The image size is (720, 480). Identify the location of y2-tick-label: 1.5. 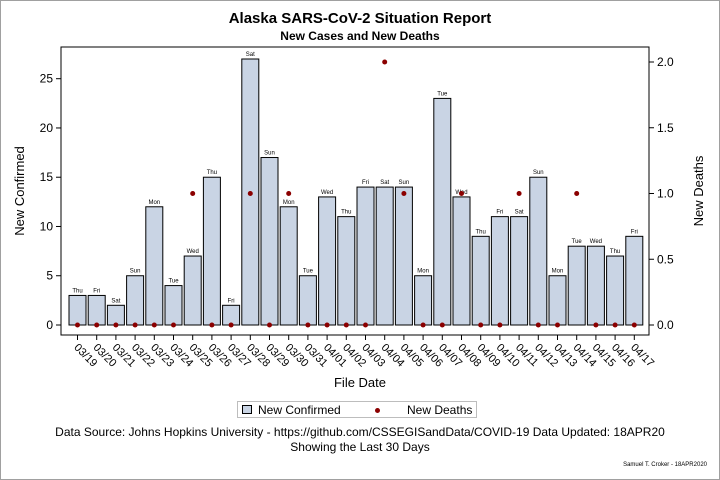
(665, 128).